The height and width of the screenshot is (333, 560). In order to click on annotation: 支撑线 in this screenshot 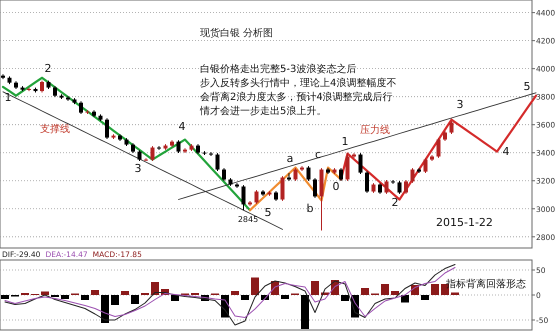, I will do `click(55, 129)`.